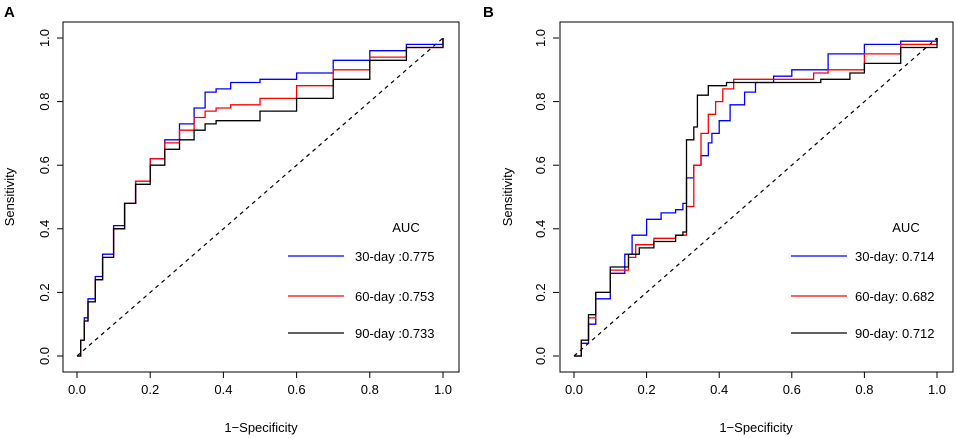  Describe the element at coordinates (895, 333) in the screenshot. I see `legend-label-90-day: 90-day: 0.712` at that location.